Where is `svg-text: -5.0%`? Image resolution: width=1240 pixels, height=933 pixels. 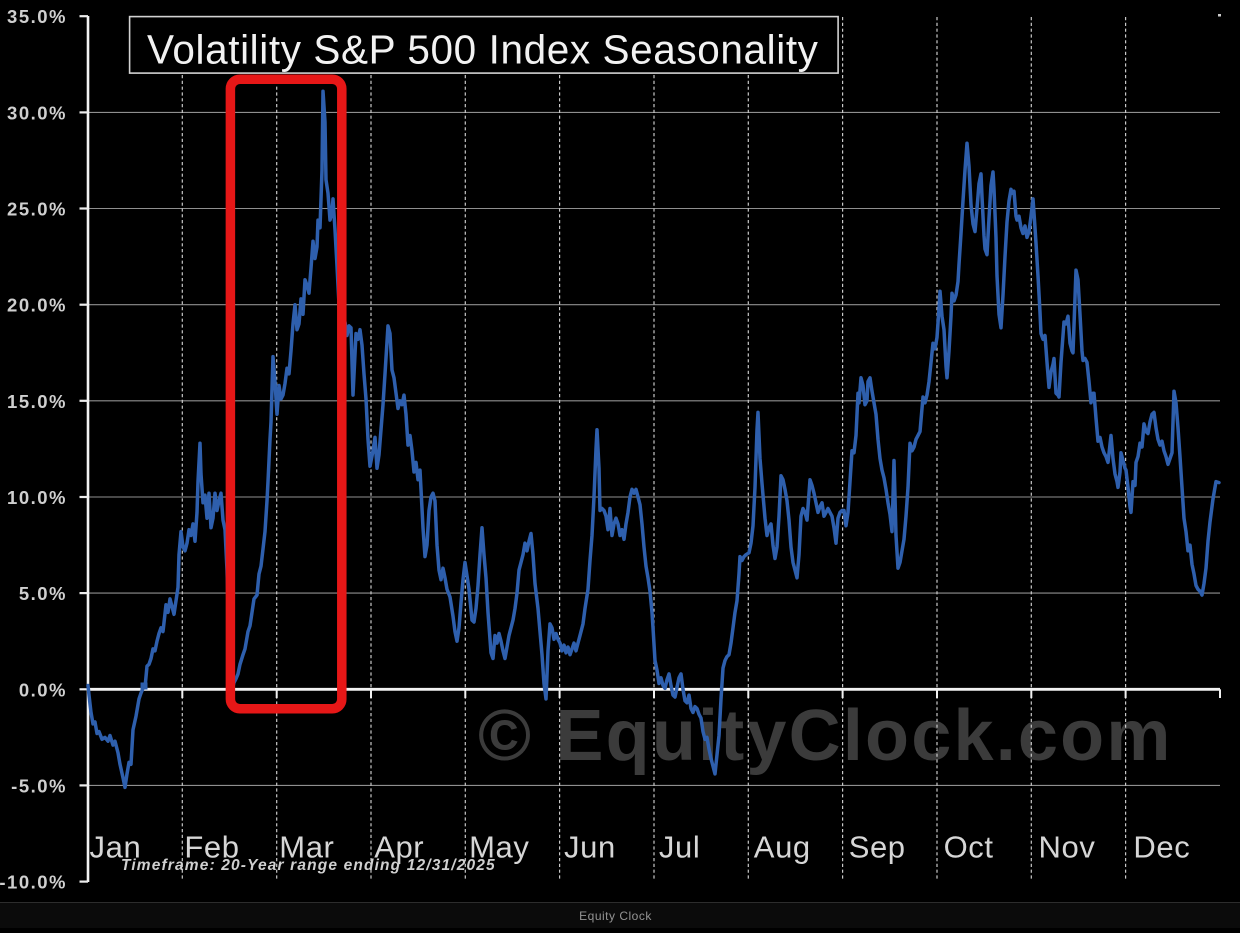 svg-text: -5.0% is located at coordinates (39, 785).